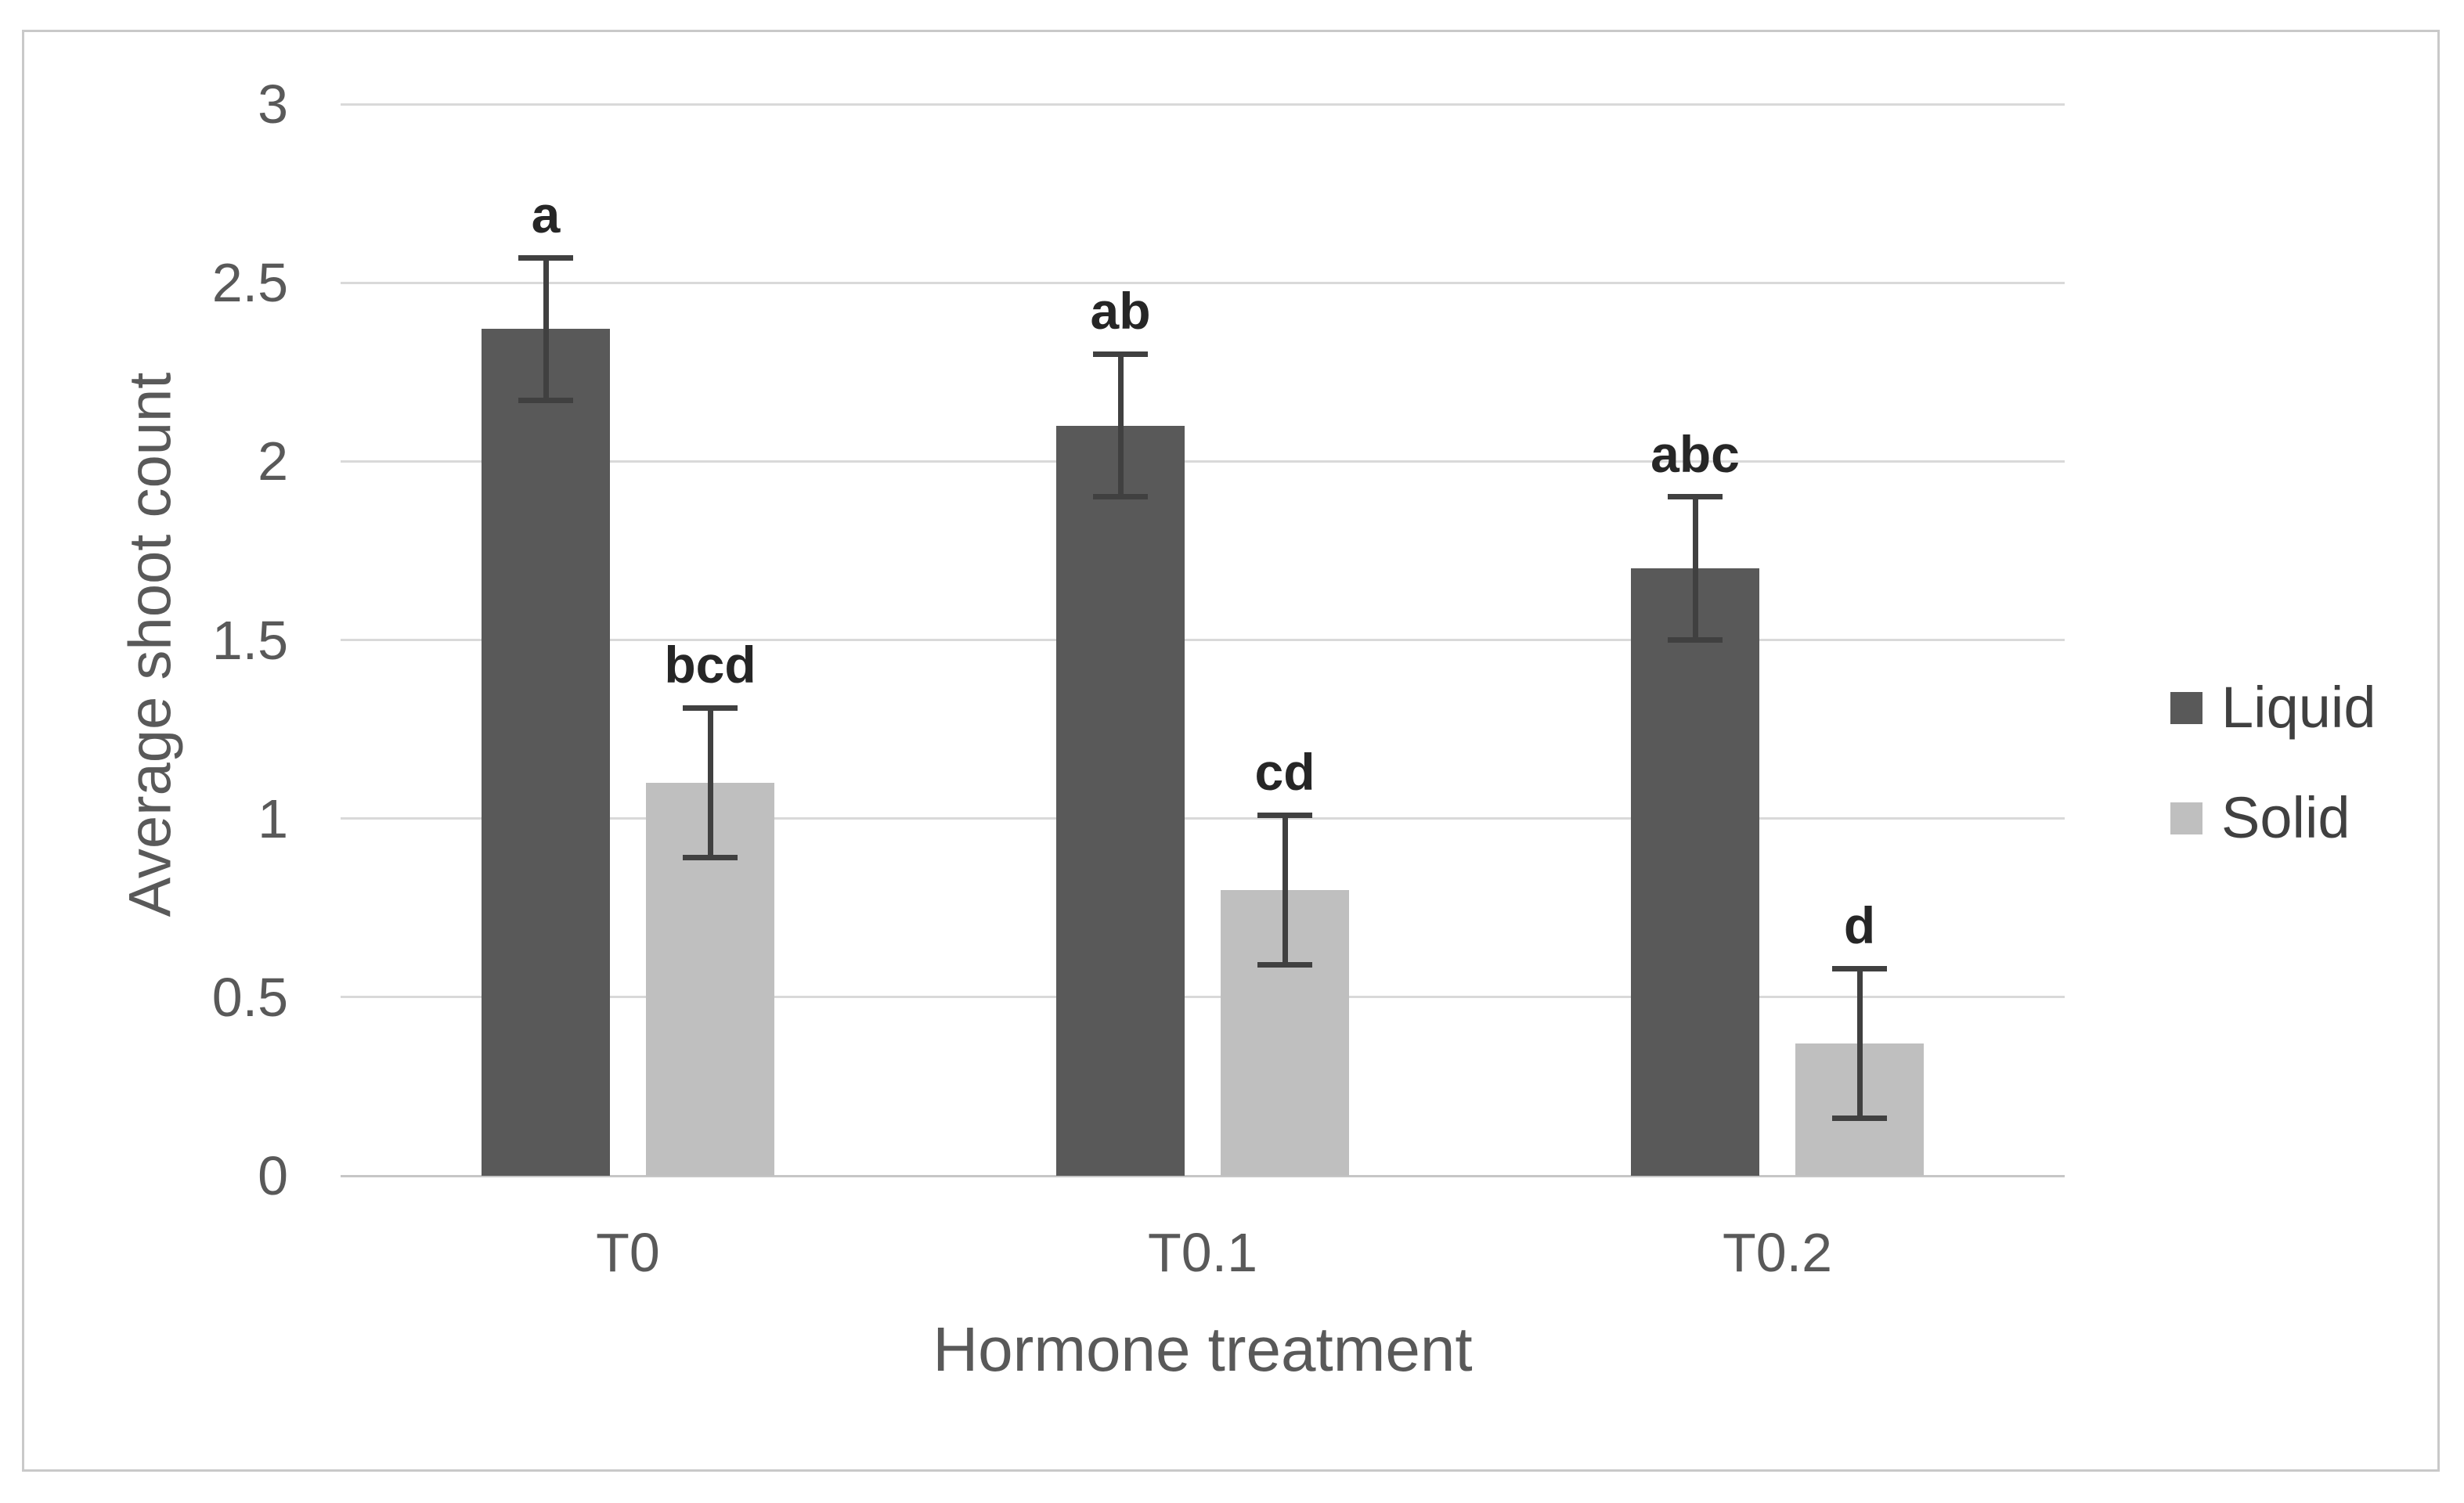 The image size is (2464, 1503). What do you see at coordinates (1695, 872) in the screenshot?
I see `bar-liquid-t0.2` at bounding box center [1695, 872].